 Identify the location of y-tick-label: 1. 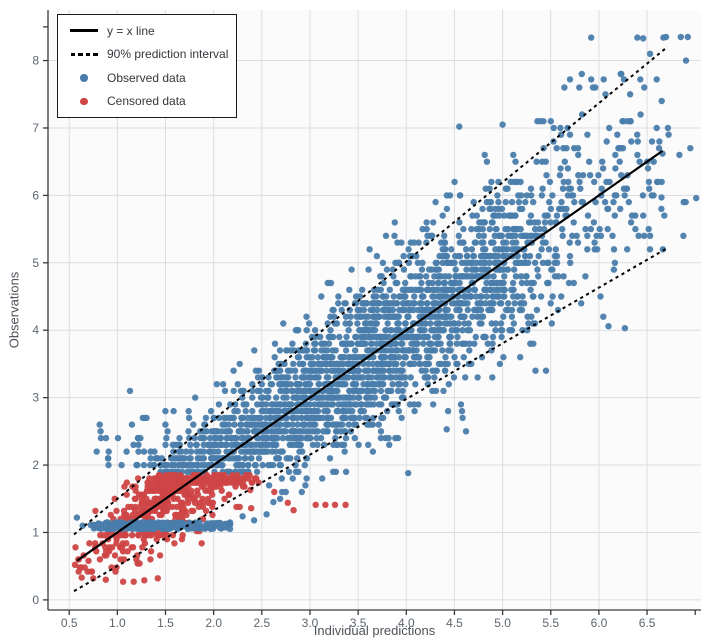
(35, 532).